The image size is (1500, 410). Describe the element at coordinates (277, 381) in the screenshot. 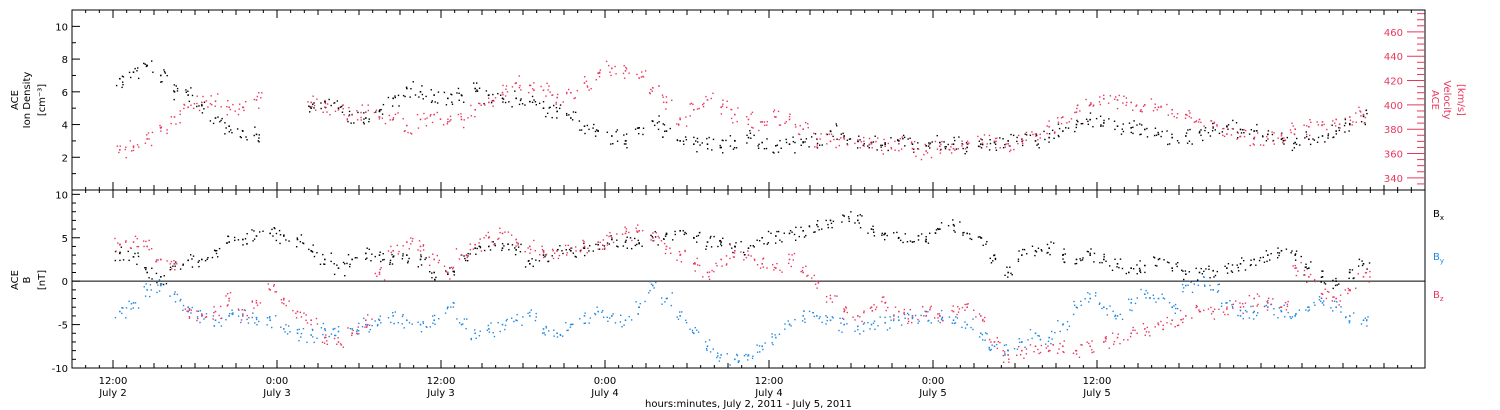

I see `time-tick-label: 0:00` at that location.